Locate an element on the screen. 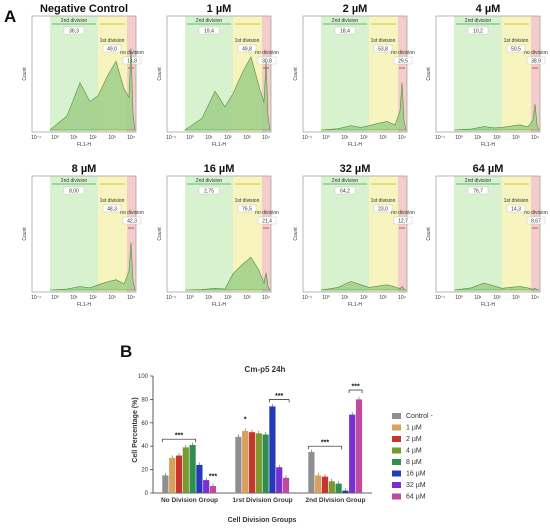 This screenshot has width=550, height=529. legend-entry: 16 µM is located at coordinates (416, 474).